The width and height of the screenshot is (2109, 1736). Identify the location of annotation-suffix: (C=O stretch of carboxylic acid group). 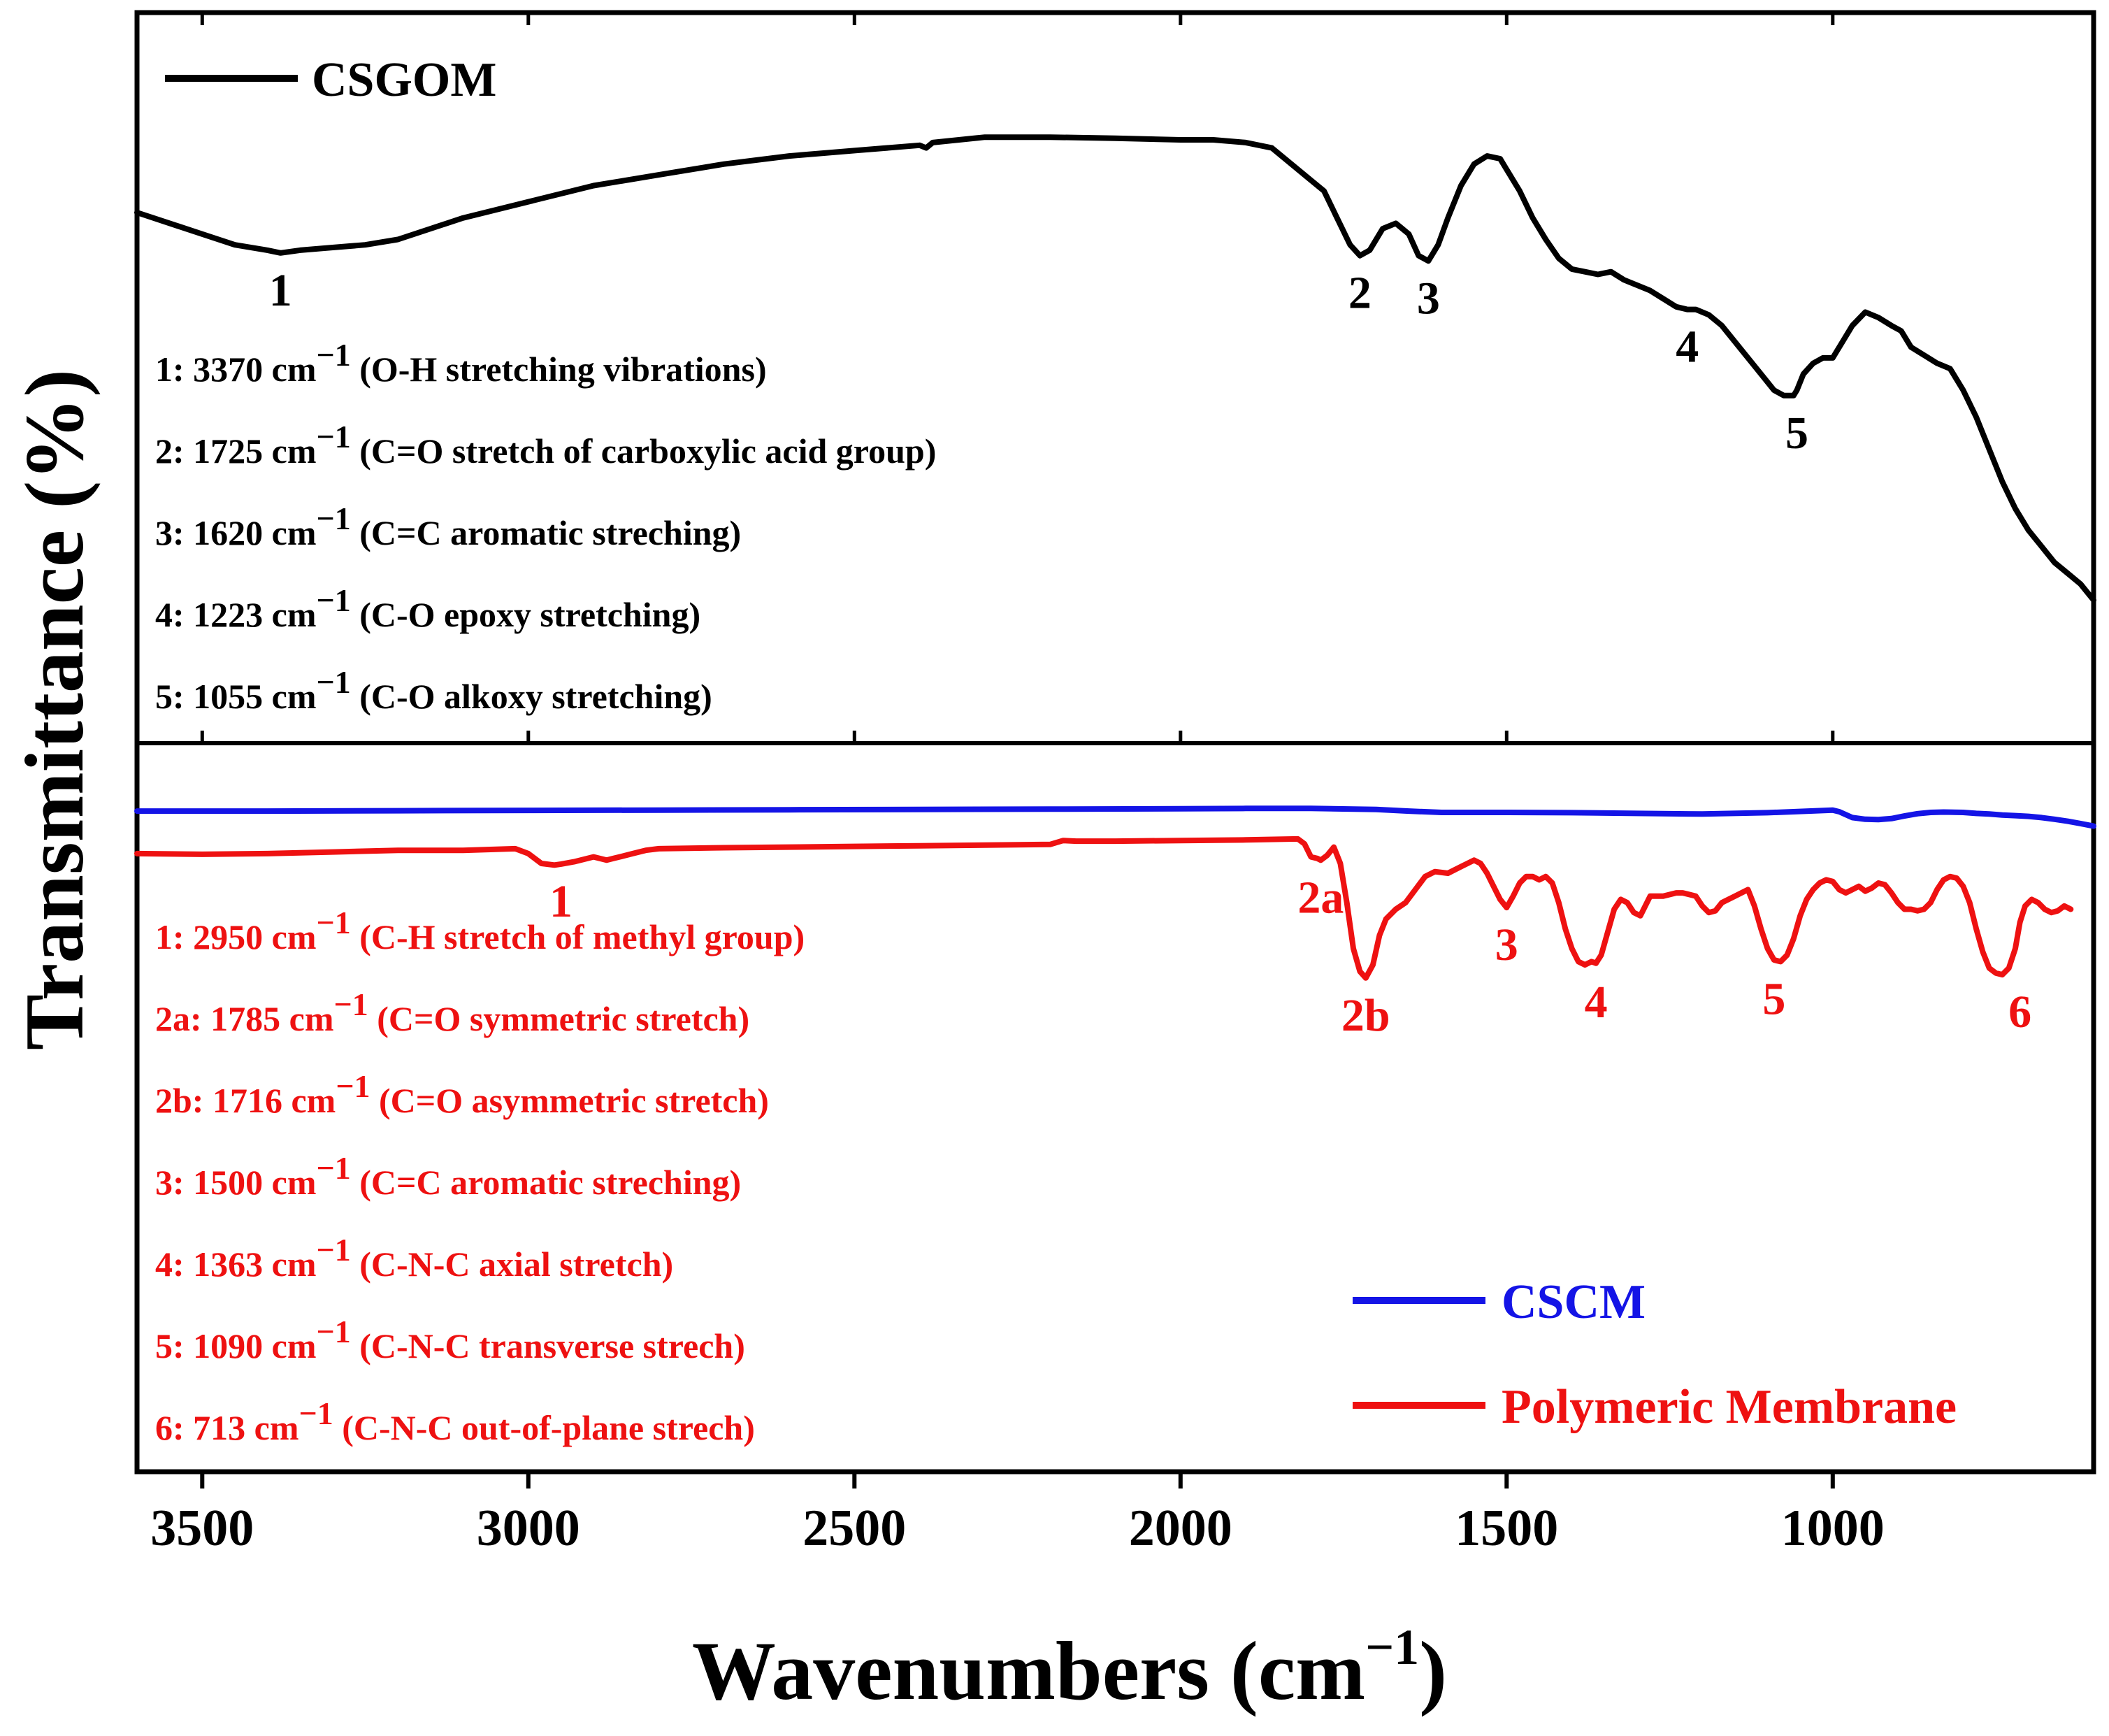
(644, 451).